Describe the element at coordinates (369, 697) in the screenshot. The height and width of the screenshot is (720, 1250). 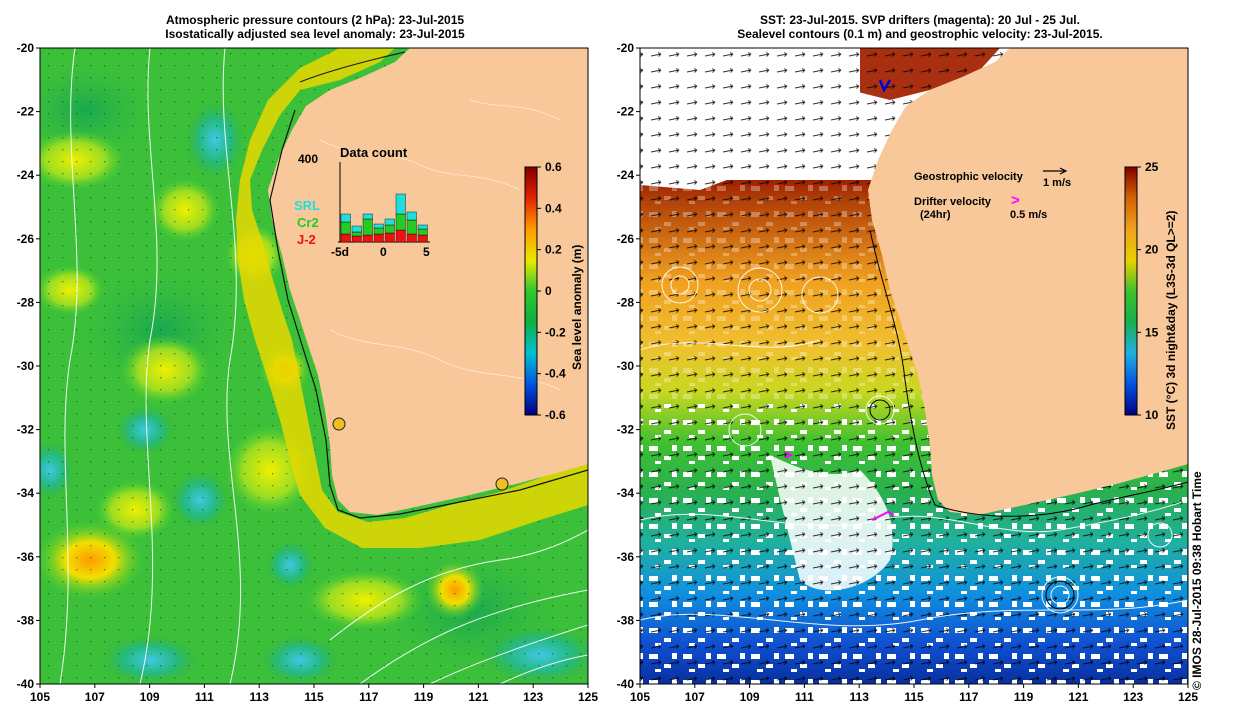
I see `x-tick-label: 117` at that location.